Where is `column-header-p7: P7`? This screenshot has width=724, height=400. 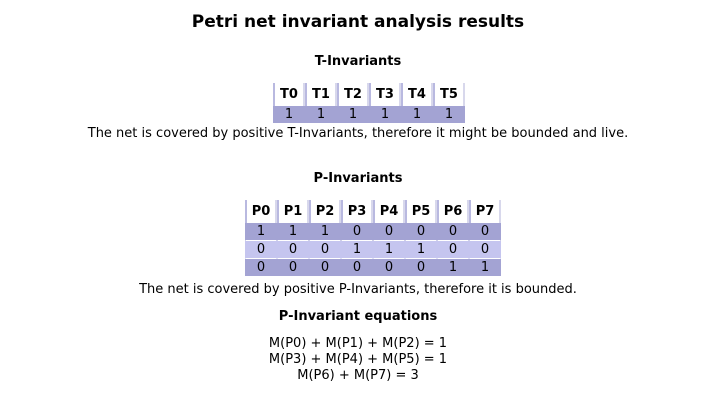
column-header-p7: P7 is located at coordinates (485, 211).